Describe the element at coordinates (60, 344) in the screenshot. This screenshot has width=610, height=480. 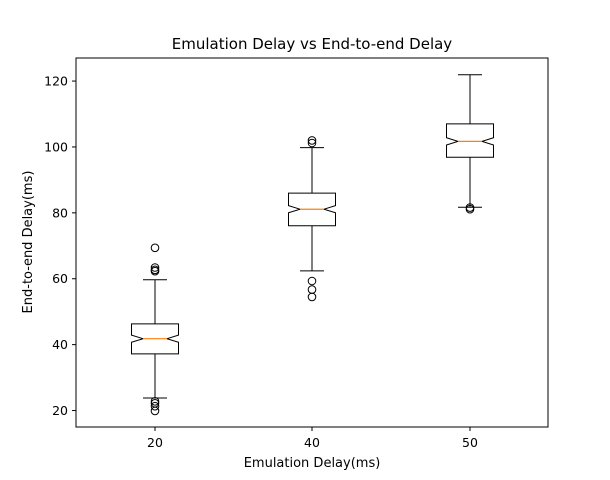
I see `y-tick-label: 40` at that location.